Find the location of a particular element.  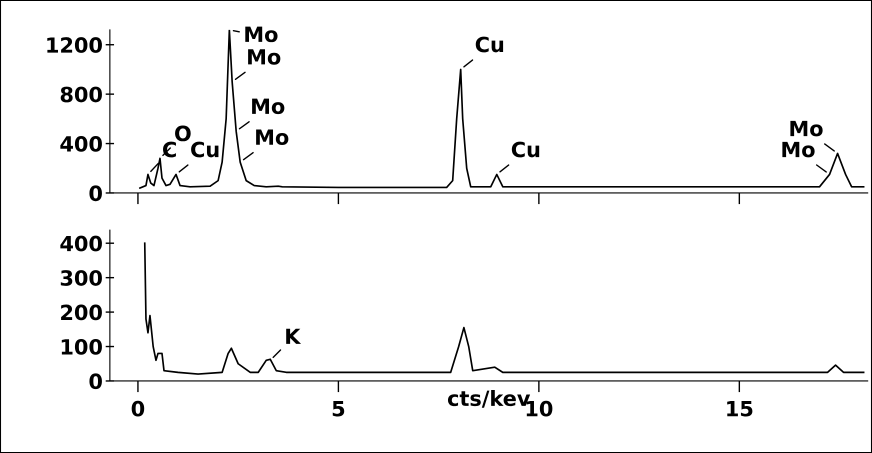

y-tick-label: 300 is located at coordinates (81, 278).